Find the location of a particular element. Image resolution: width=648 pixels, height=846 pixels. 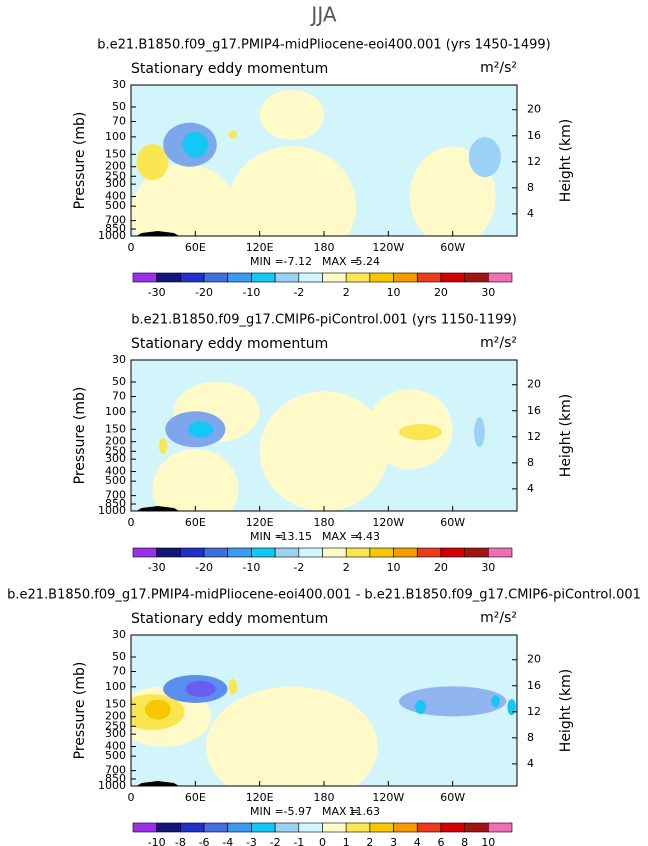

y2-tick-label: 8 is located at coordinates (530, 187).